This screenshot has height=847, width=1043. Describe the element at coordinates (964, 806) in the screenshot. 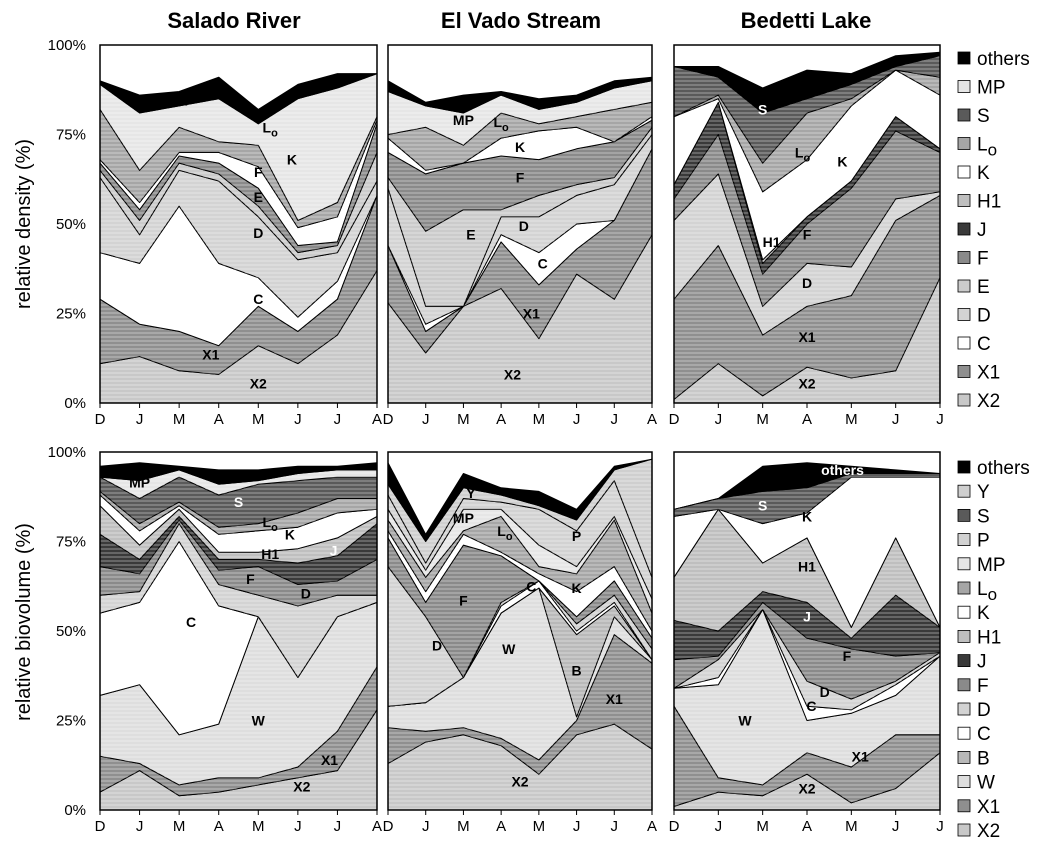

I see `legend-swatch-X1` at that location.